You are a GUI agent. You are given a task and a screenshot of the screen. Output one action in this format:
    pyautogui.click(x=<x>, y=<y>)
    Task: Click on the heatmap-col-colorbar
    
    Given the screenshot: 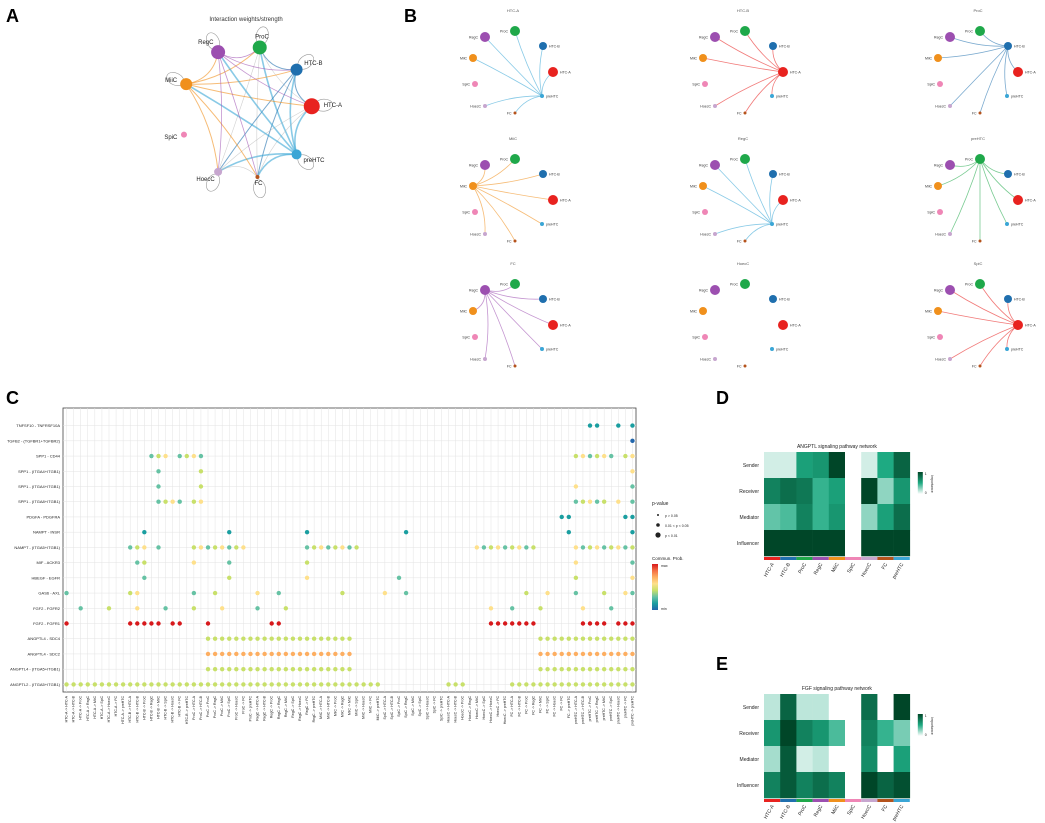 What is the action you would take?
    pyautogui.click(x=853, y=800)
    